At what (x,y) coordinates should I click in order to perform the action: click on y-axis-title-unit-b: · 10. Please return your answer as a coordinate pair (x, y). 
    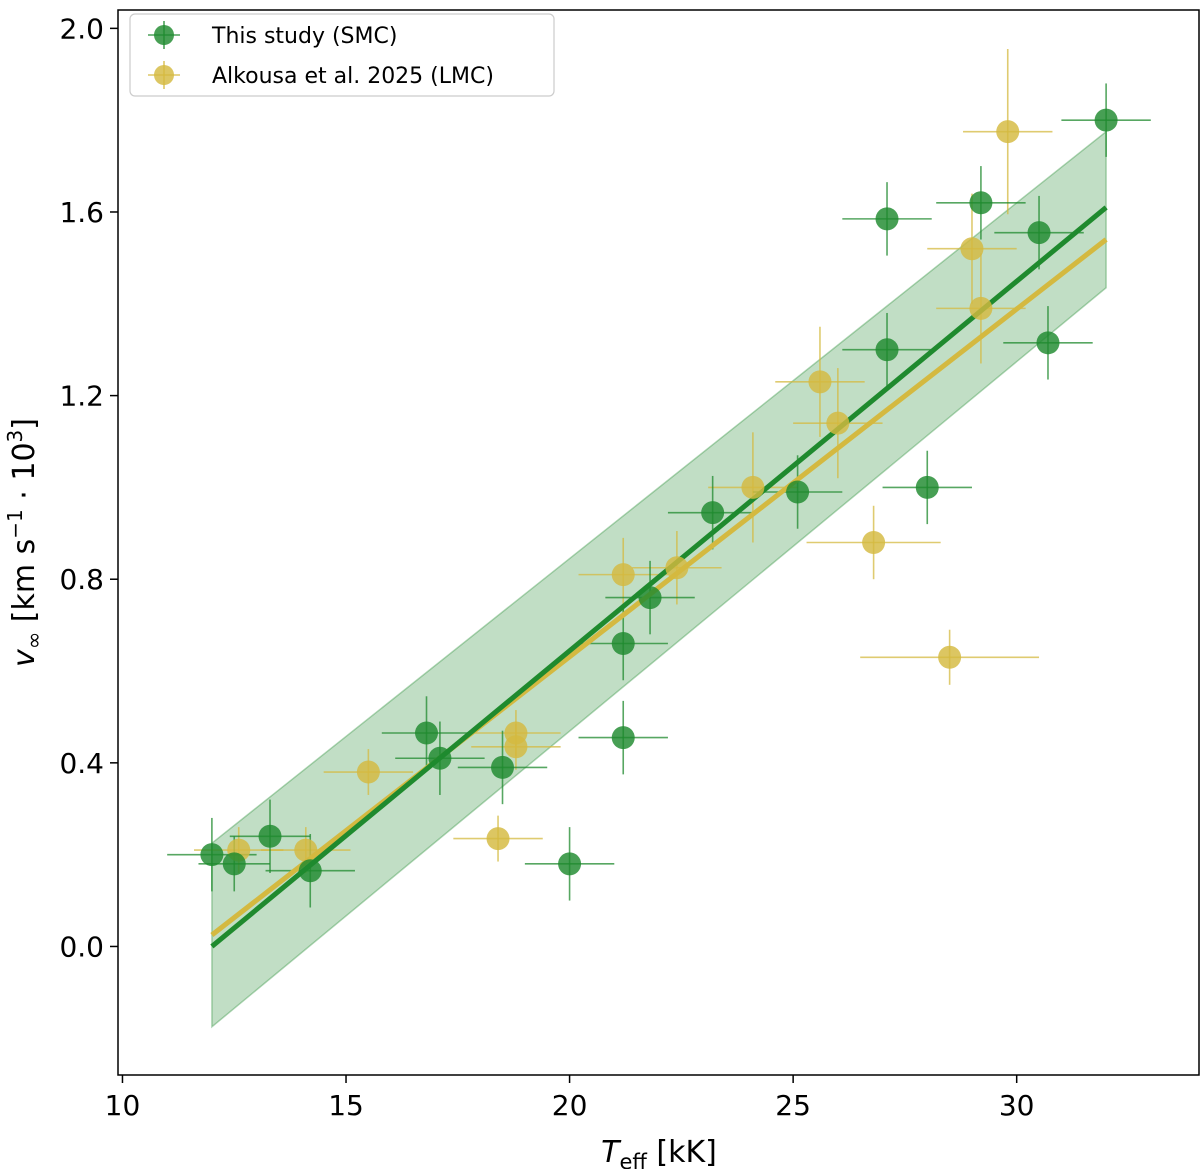
    Looking at the image, I should click on (24, 475).